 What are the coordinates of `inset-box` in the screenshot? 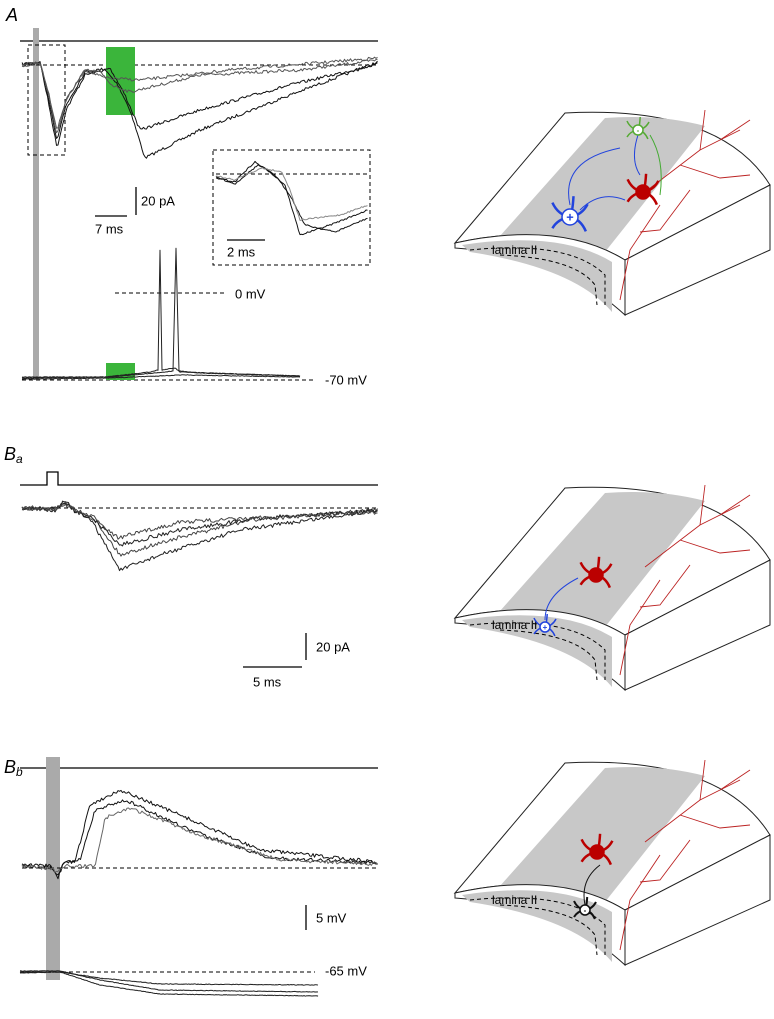 It's located at (291, 207).